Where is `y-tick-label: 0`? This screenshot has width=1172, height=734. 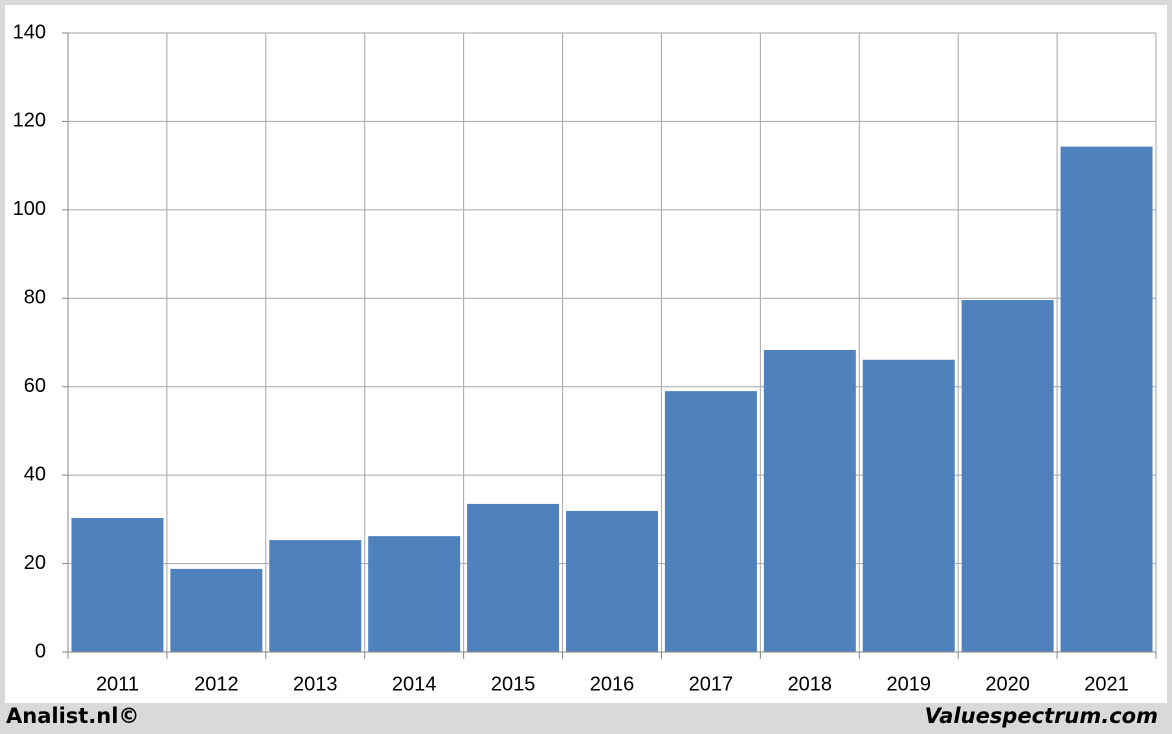
y-tick-label: 0 is located at coordinates (40, 651).